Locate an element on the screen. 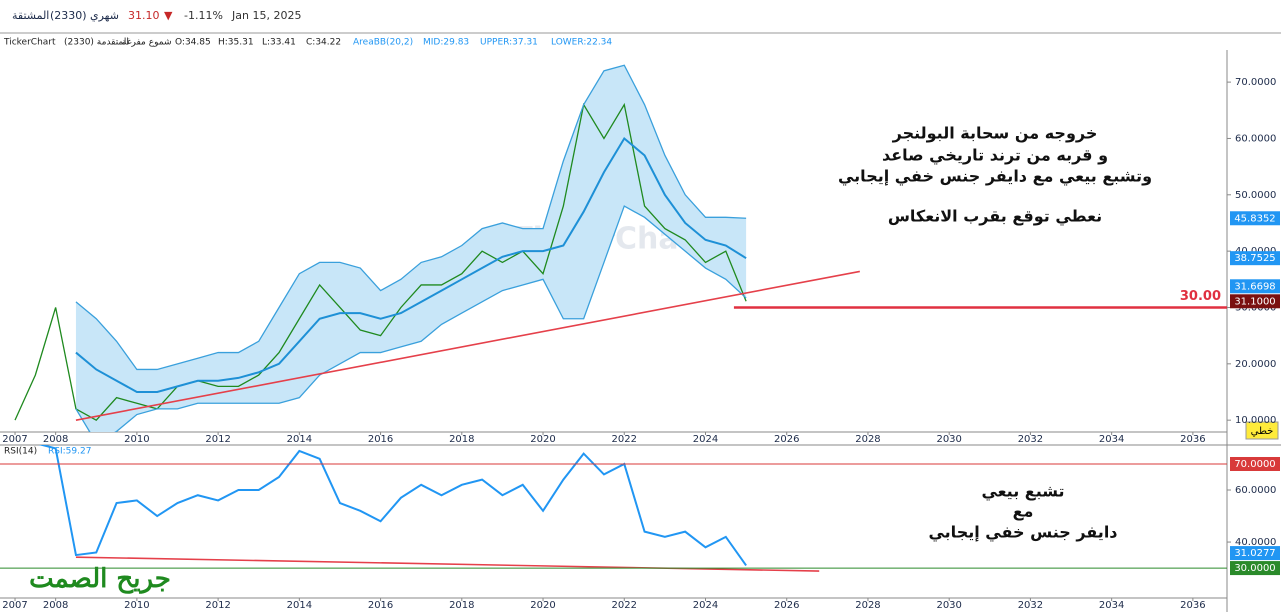 The width and height of the screenshot is (1281, 612). symbol-name: المشتقة is located at coordinates (30, 15).